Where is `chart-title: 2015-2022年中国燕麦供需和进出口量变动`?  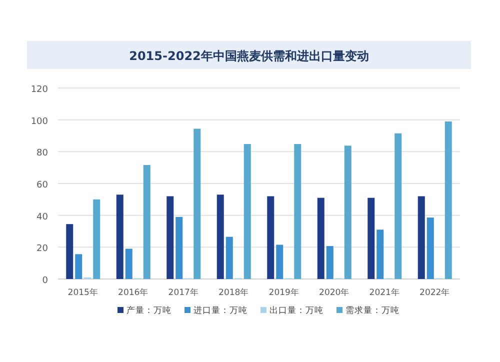 chart-title: 2015-2022年中国燕麦供需和进出口量变动 is located at coordinates (249, 56).